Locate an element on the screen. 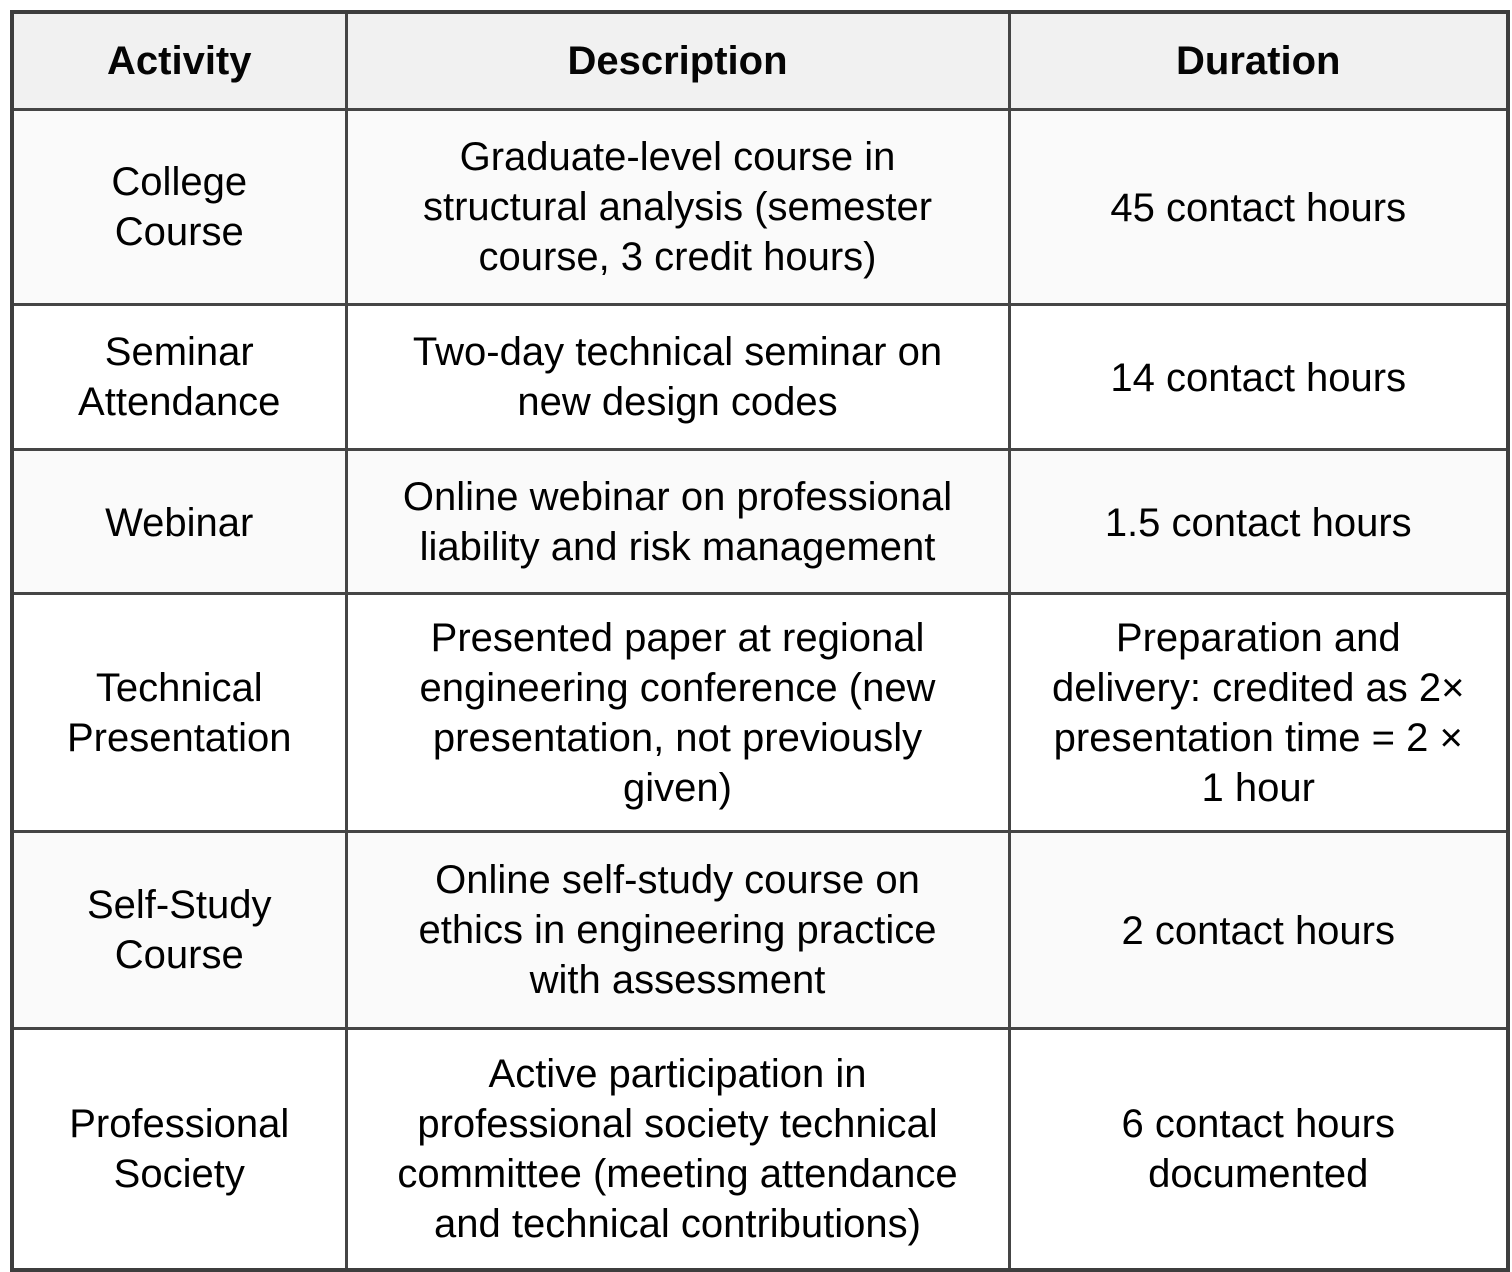 This screenshot has height=1272, width=1512. header-duration-label: Duration is located at coordinates (1258, 61).